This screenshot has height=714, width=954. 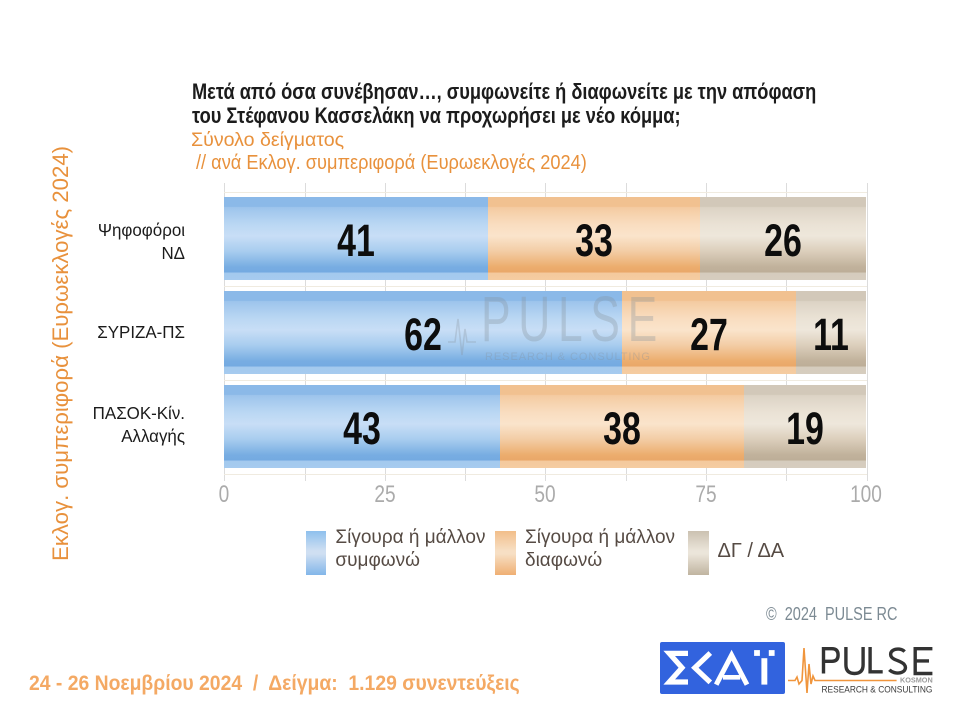 What do you see at coordinates (916, 681) in the screenshot?
I see `svg-text: KOSMON` at bounding box center [916, 681].